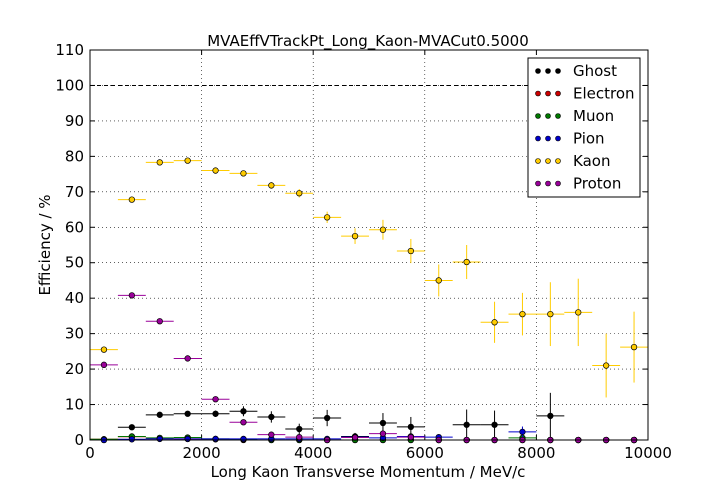 The height and width of the screenshot is (504, 720). What do you see at coordinates (74, 156) in the screenshot?
I see `y-tick-label: 80` at bounding box center [74, 156].